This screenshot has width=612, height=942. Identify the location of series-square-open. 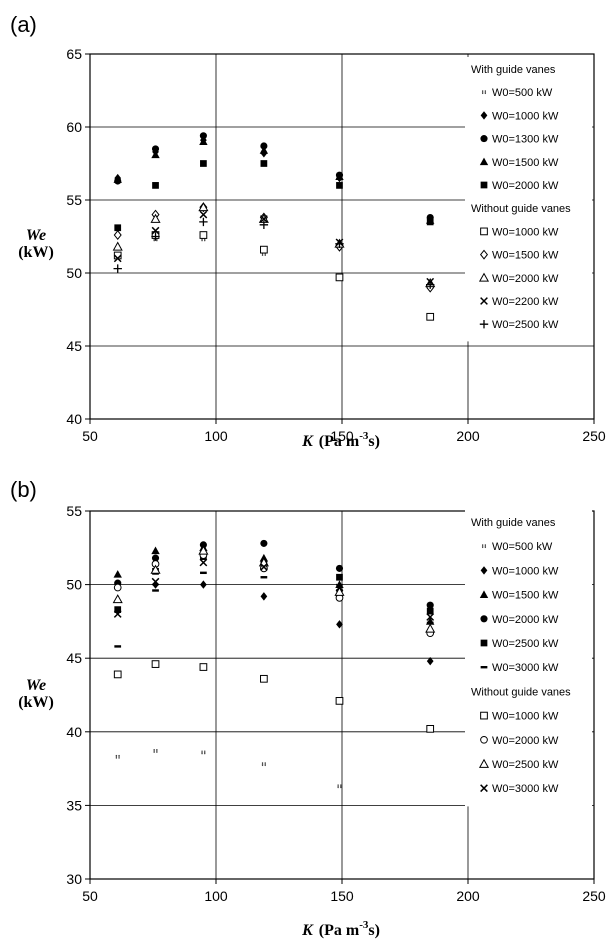
(274, 696).